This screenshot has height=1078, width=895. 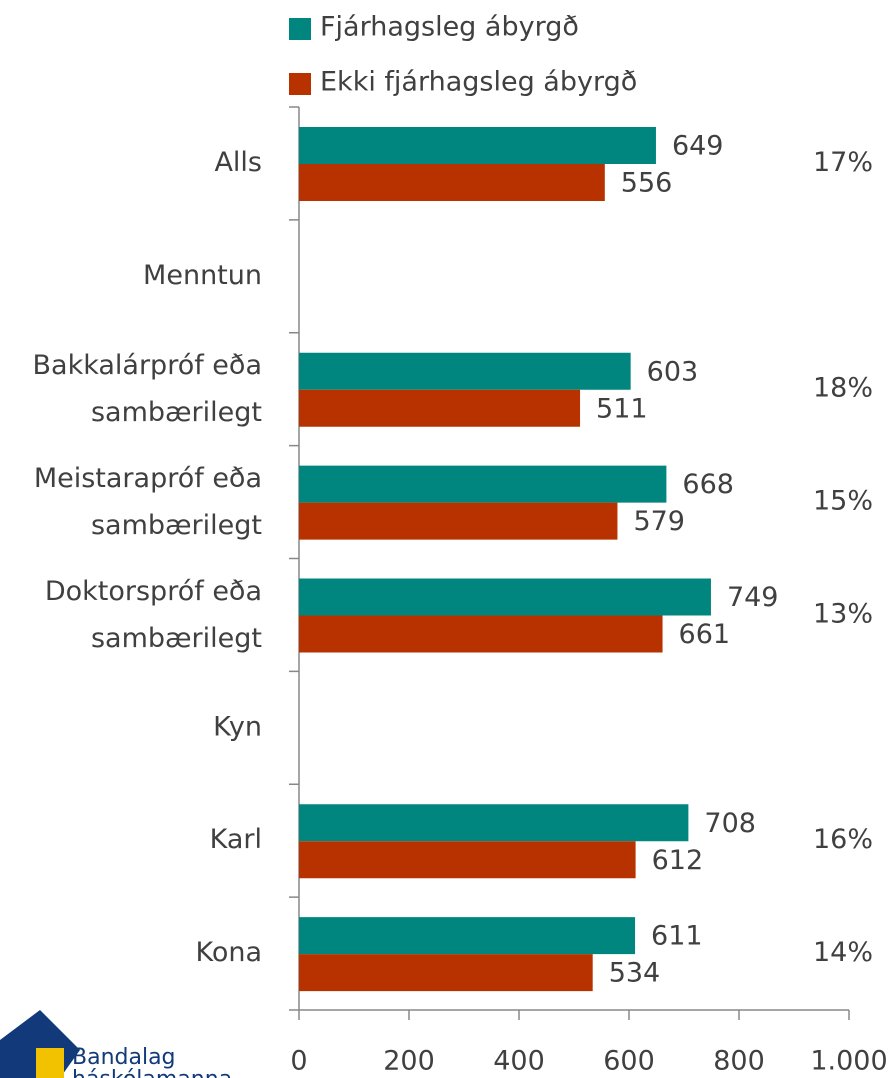 What do you see at coordinates (705, 634) in the screenshot?
I see `data-label: 661` at bounding box center [705, 634].